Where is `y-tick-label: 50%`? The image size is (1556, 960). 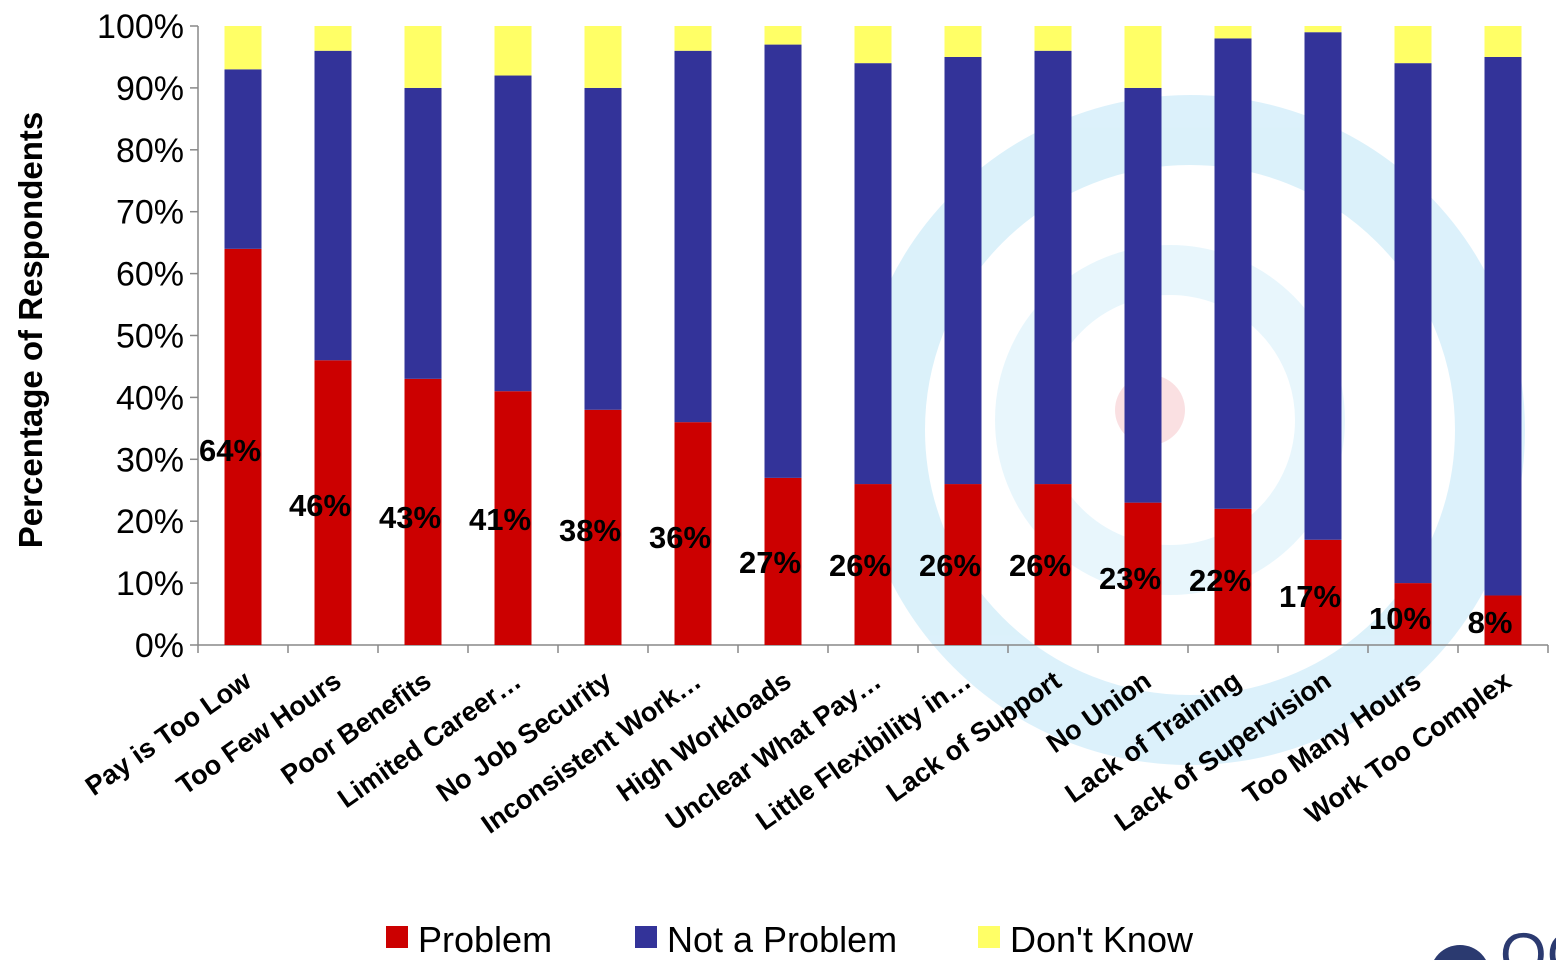 y-tick-label: 50% is located at coordinates (150, 337).